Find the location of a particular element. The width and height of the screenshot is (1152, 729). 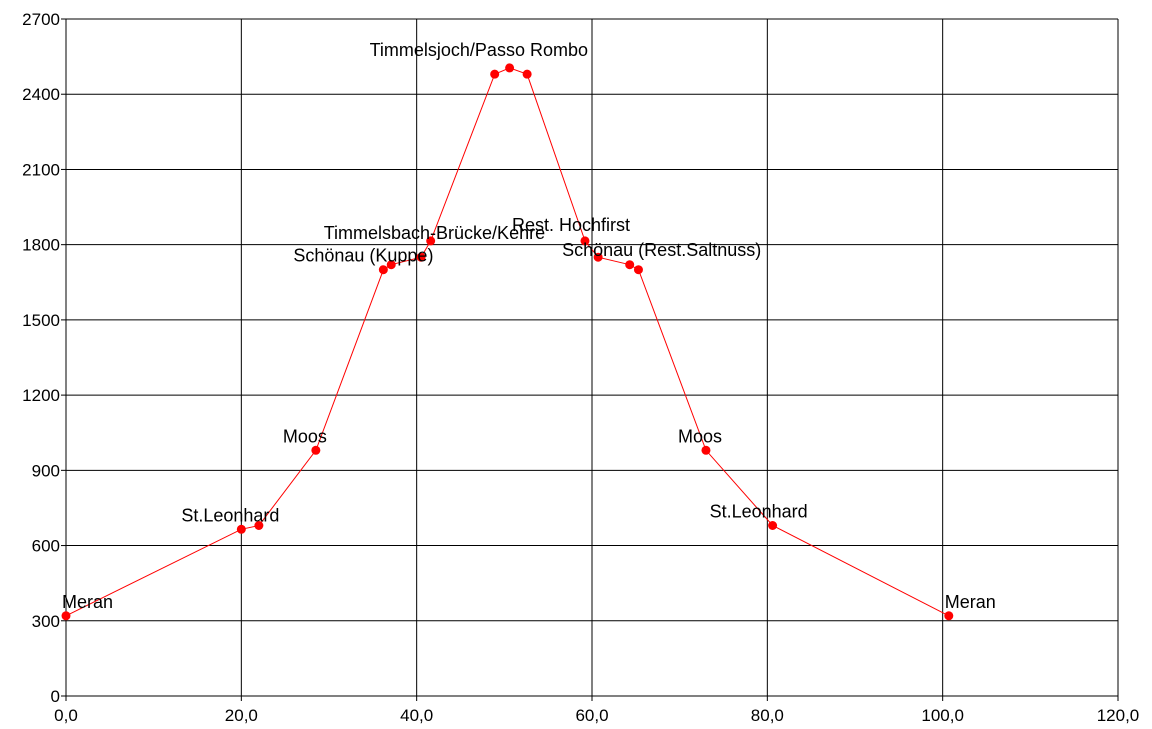

y-tick-label: 600 is located at coordinates (46, 546).